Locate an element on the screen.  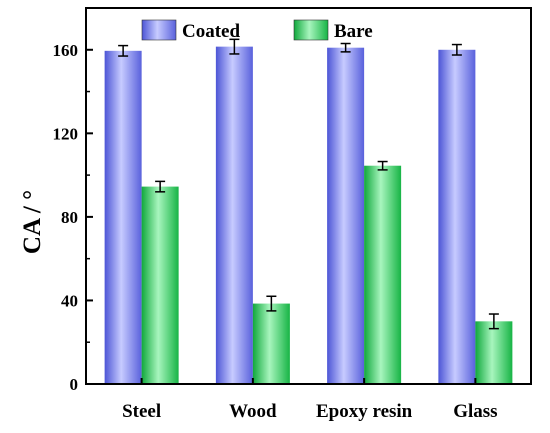
y-tick-label: 40 is located at coordinates (69, 300).